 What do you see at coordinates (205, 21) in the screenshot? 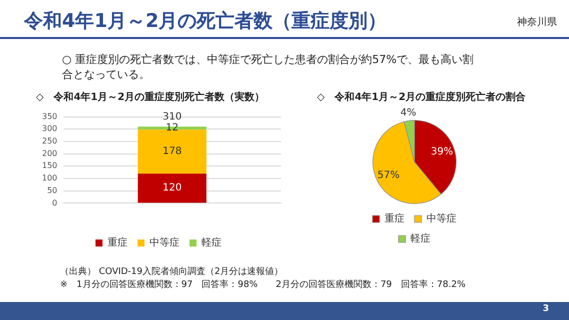
I see `text: 令和4年1月～2月の死亡者数（重症度別）` at bounding box center [205, 21].